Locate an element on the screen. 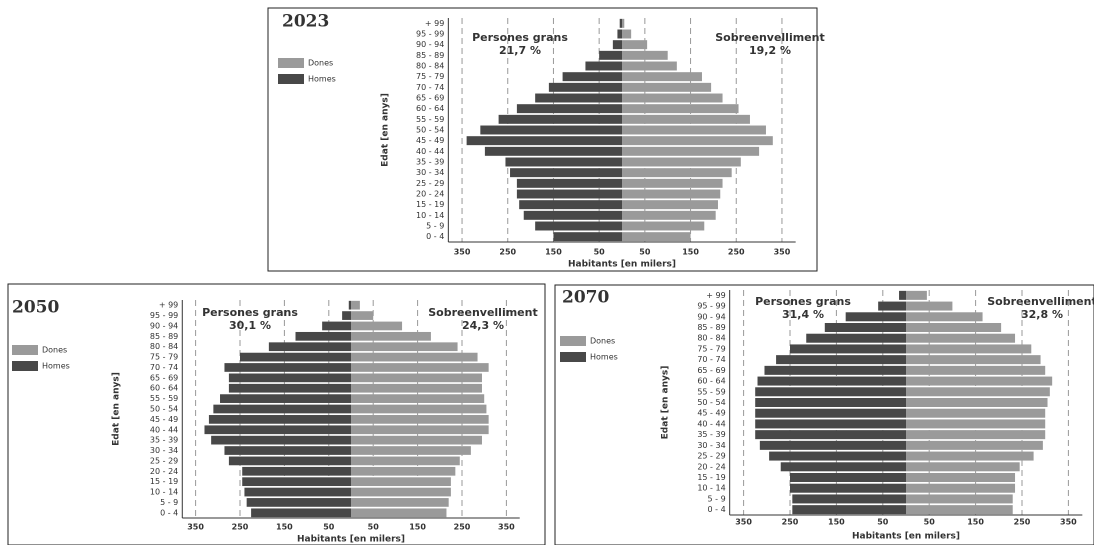 This screenshot has width=1094, height=545. y-tick-label: 30 - 34 is located at coordinates (164, 450).